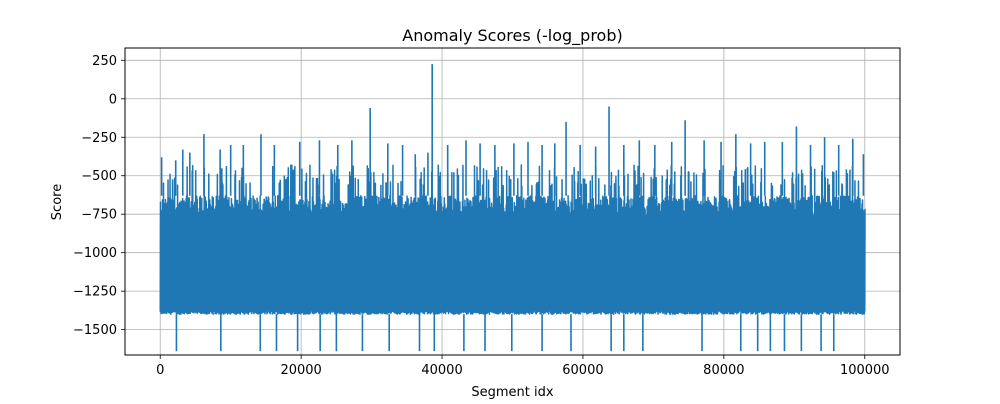  What do you see at coordinates (99, 215) in the screenshot?
I see `y-tick-label: −750` at bounding box center [99, 215].